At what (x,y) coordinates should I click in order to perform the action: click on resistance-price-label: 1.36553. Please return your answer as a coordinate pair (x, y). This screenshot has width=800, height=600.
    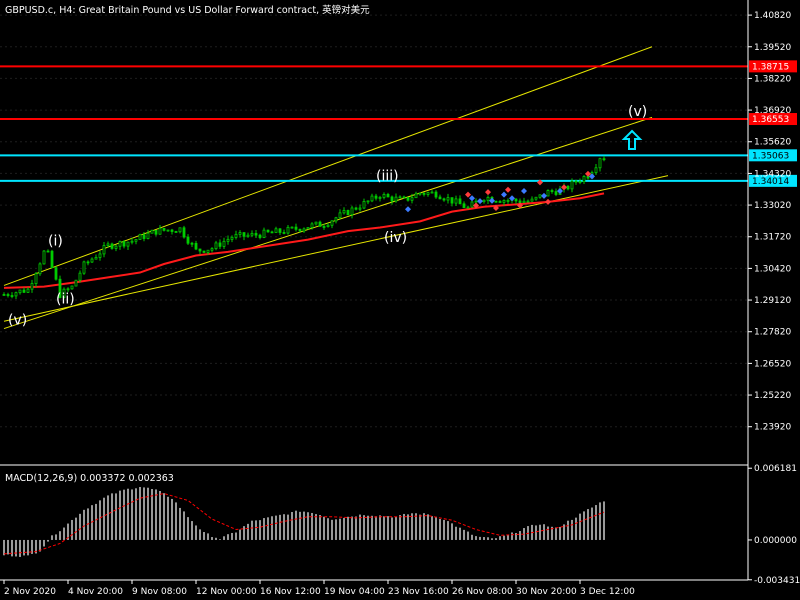
    Looking at the image, I should click on (770, 120).